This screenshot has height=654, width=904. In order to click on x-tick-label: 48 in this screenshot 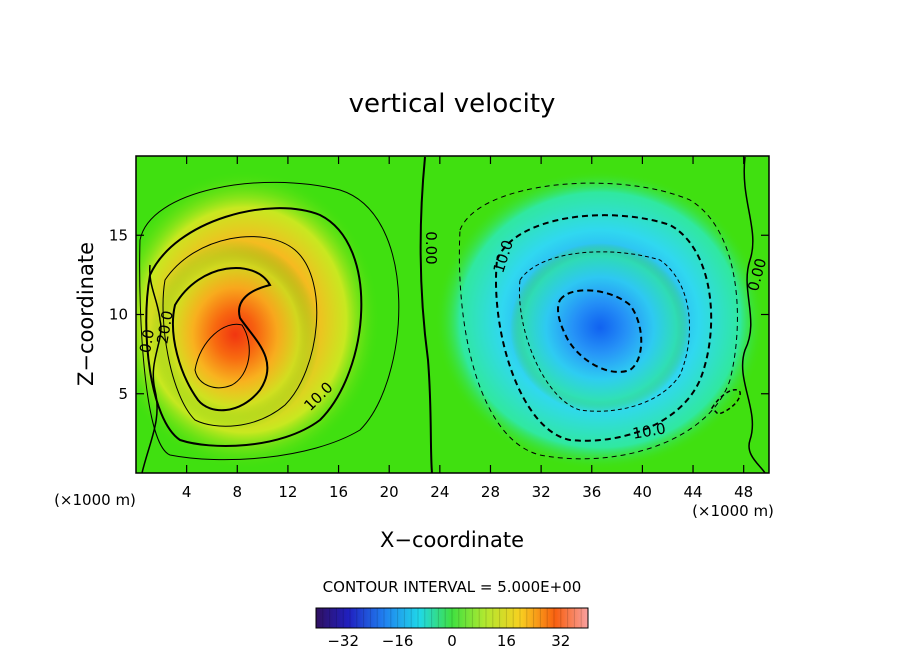, I will do `click(743, 492)`.